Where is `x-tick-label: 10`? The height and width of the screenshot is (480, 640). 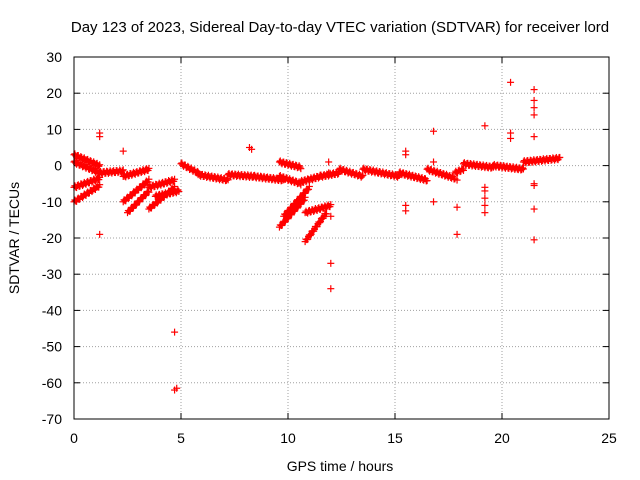
x-tick-label: 10 is located at coordinates (288, 438).